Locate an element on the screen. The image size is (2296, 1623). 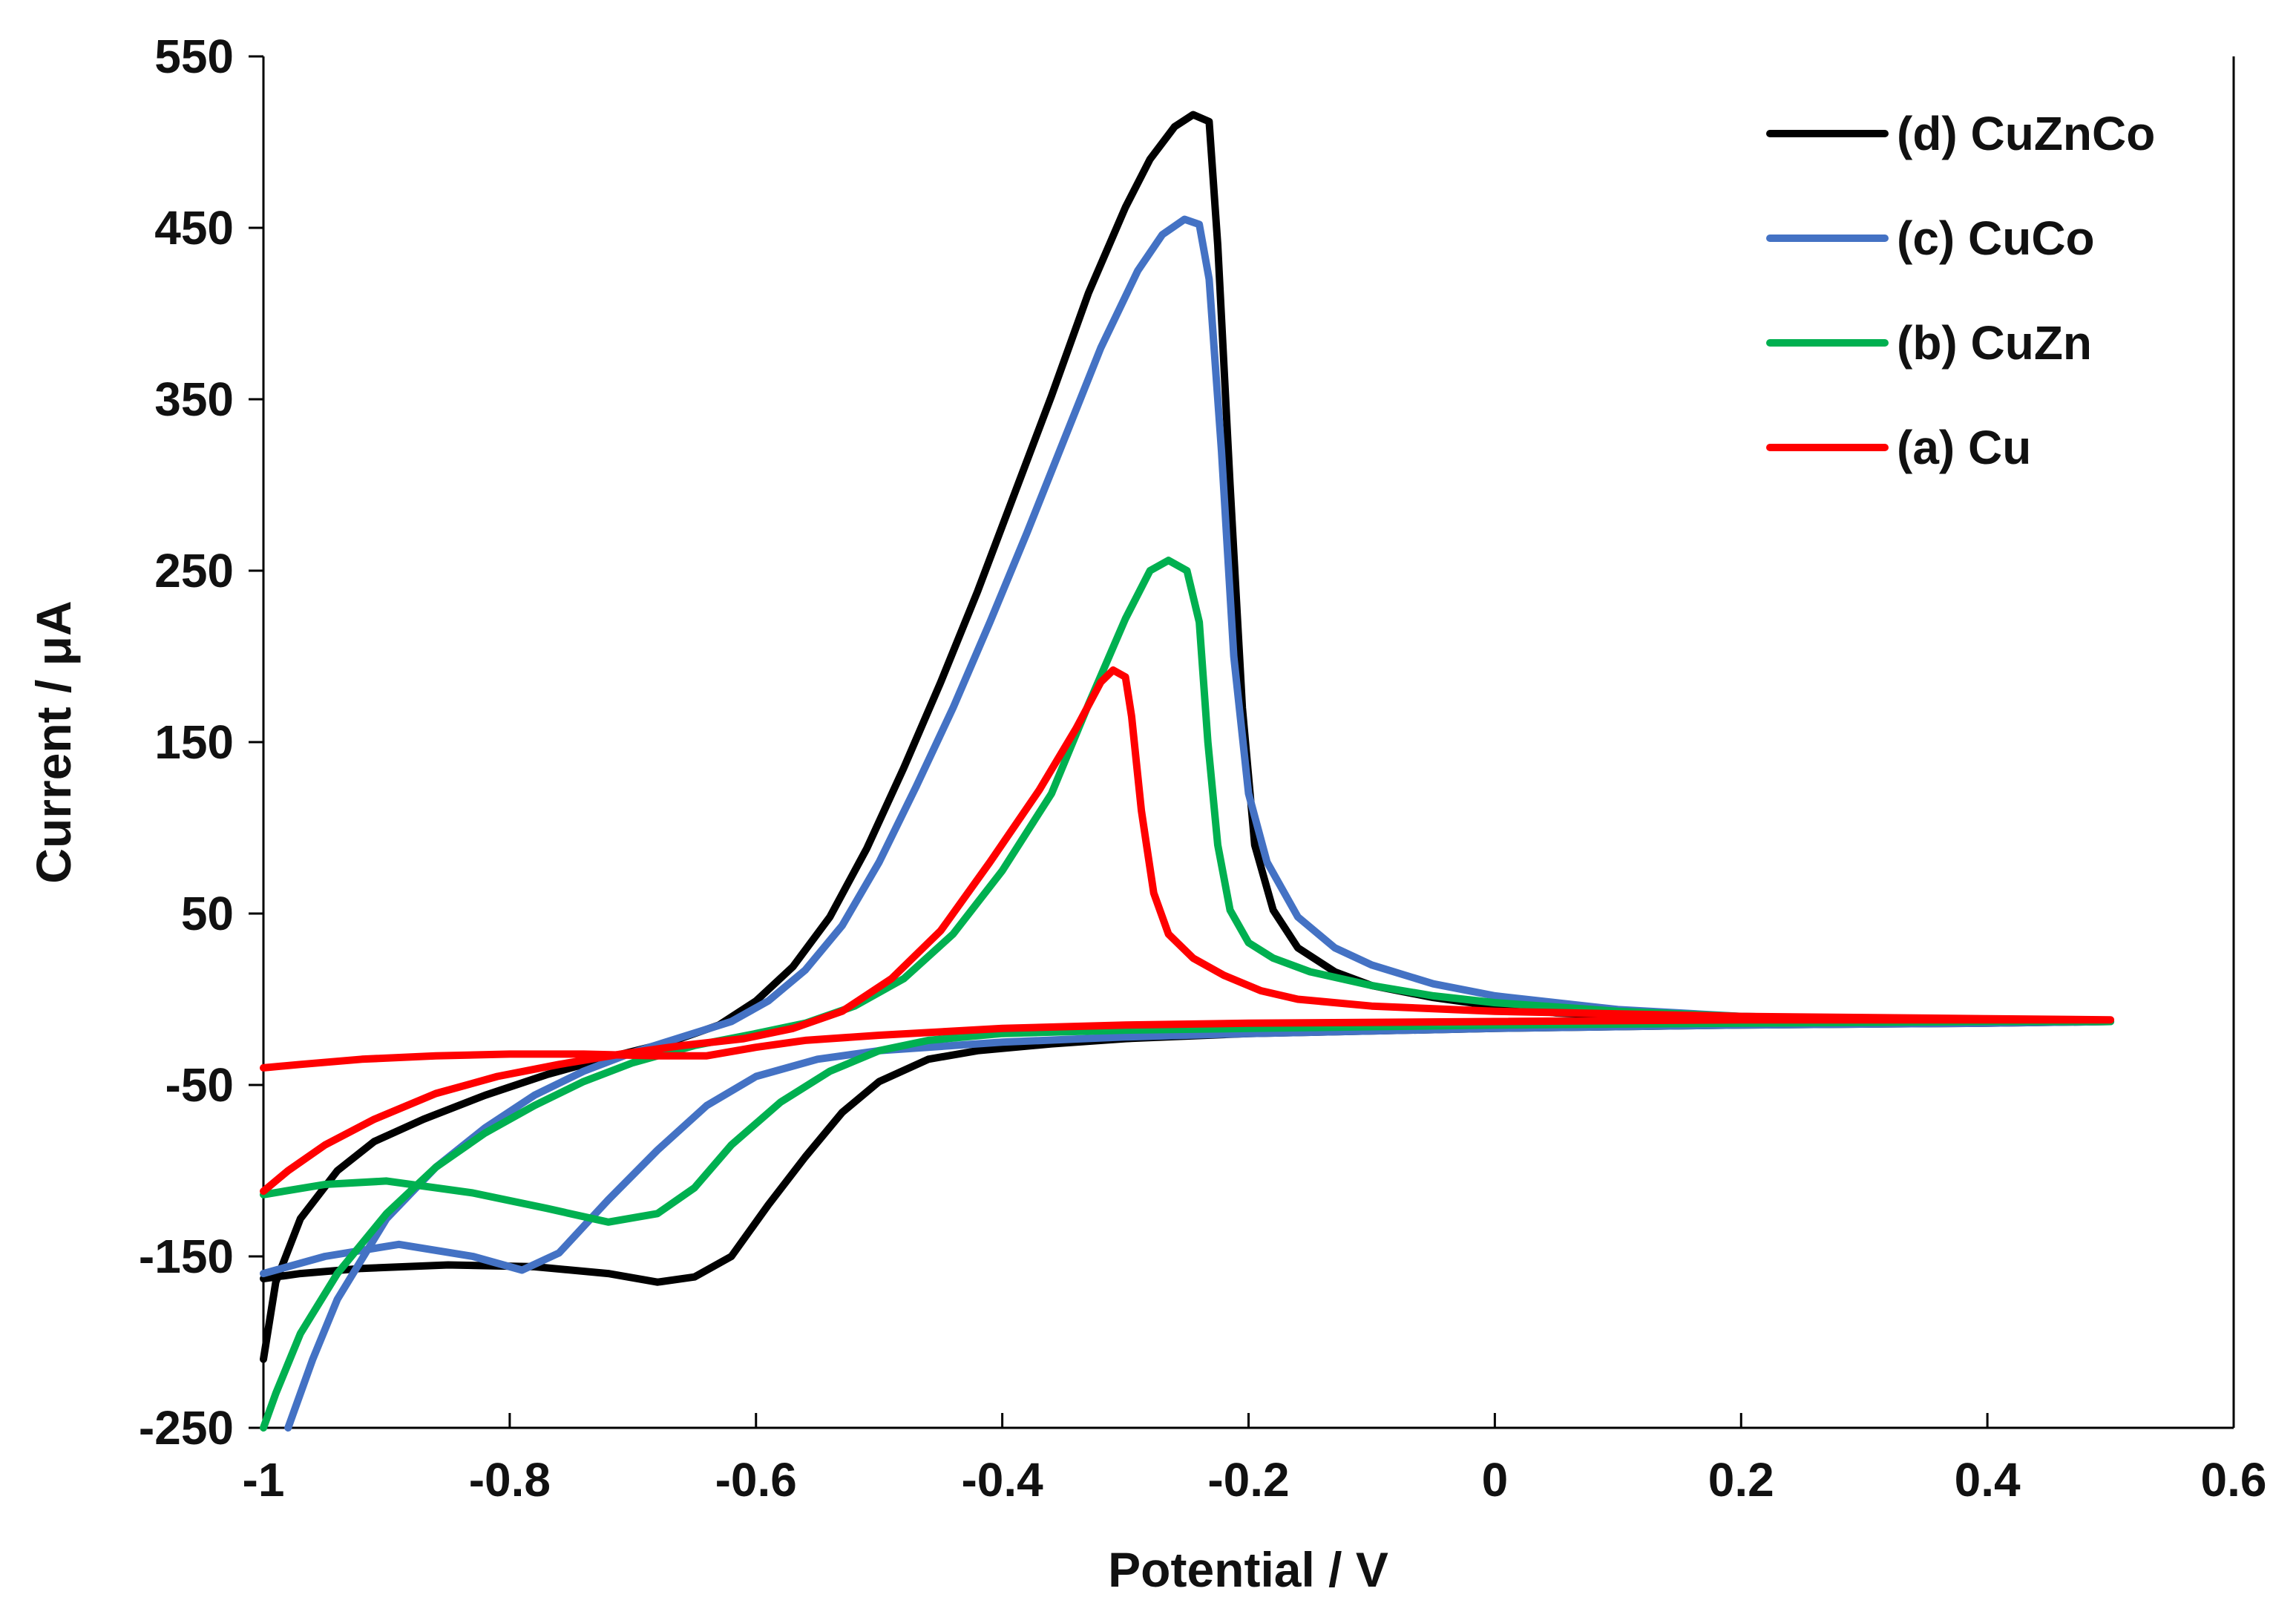
y-axis-title: Current / μA is located at coordinates (53, 741).